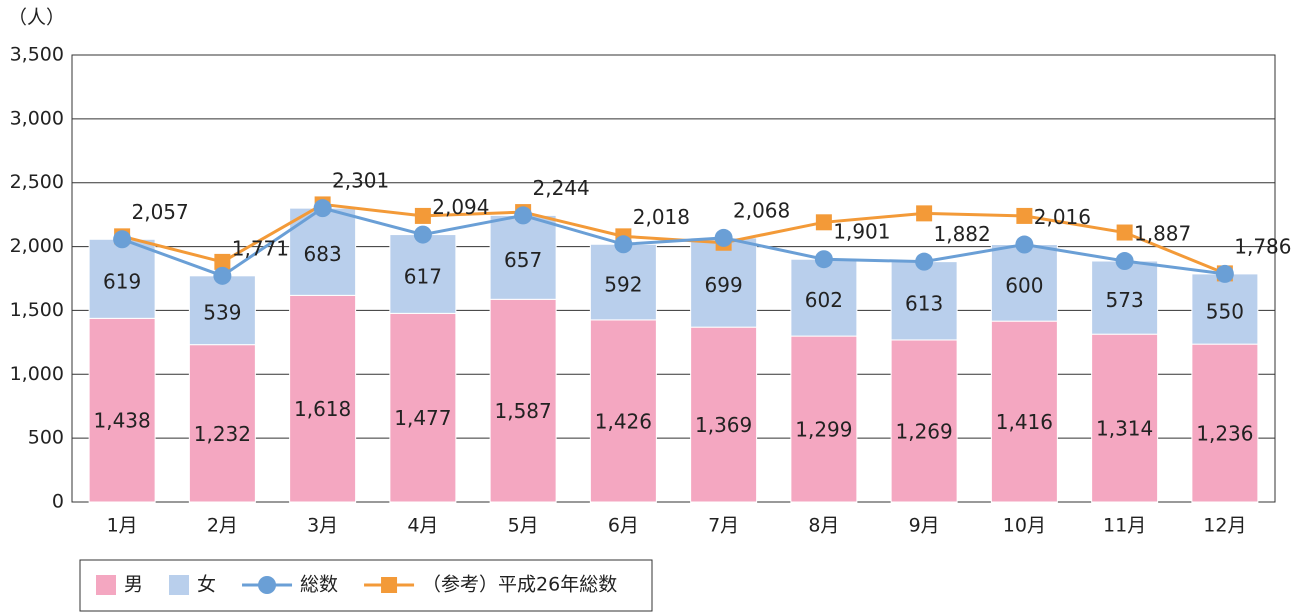 The image size is (1291, 612). I want to click on data-label: 600, so click(1024, 285).